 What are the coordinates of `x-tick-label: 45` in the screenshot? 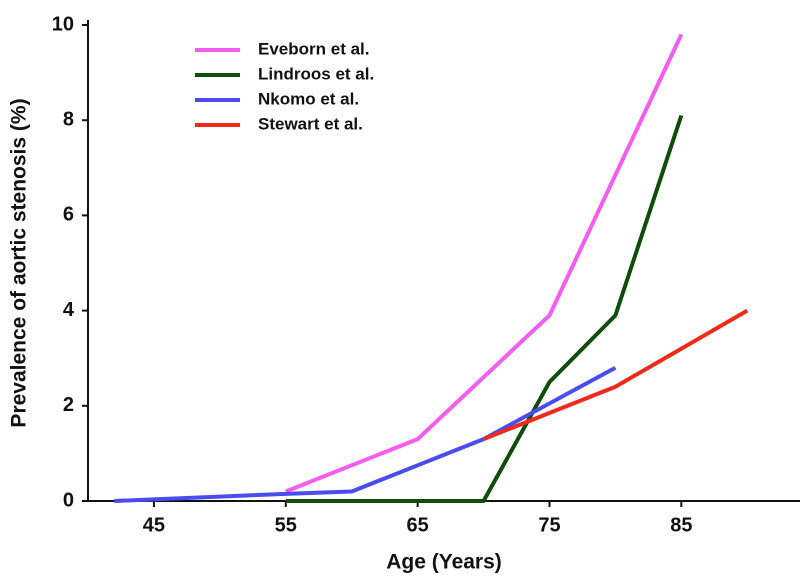 It's located at (154, 525).